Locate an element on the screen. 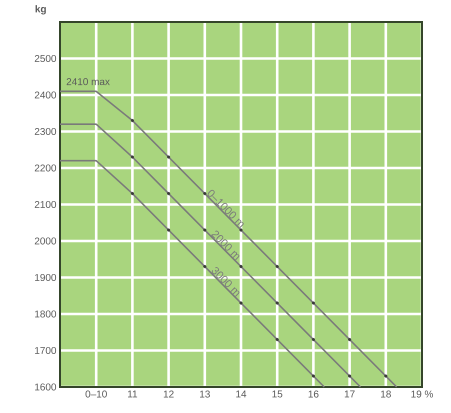 The width and height of the screenshot is (451, 413). x-tick-label: 14 is located at coordinates (241, 394).